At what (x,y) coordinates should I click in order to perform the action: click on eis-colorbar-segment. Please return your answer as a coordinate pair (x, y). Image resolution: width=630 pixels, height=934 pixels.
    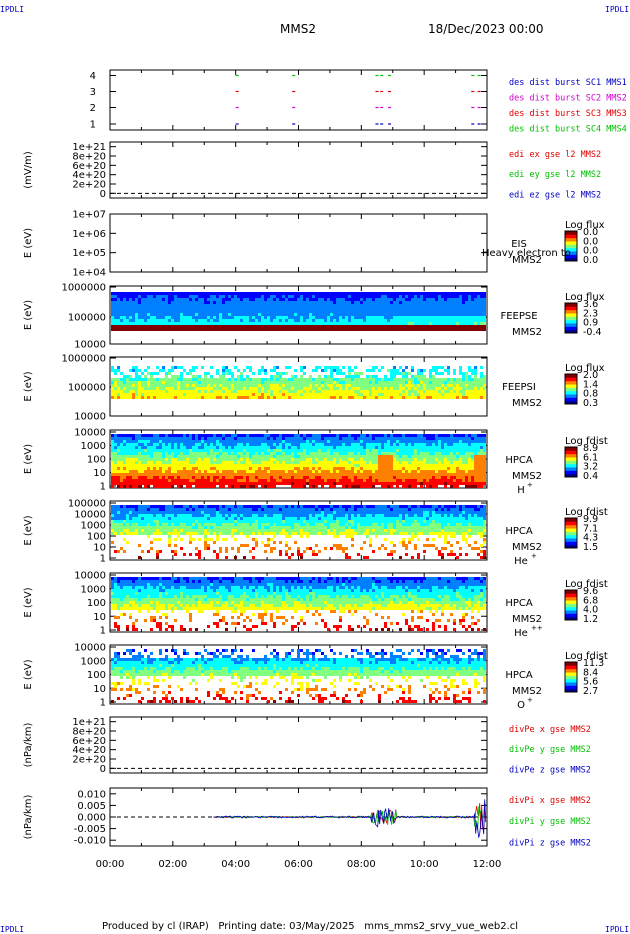
    Looking at the image, I should click on (571, 243).